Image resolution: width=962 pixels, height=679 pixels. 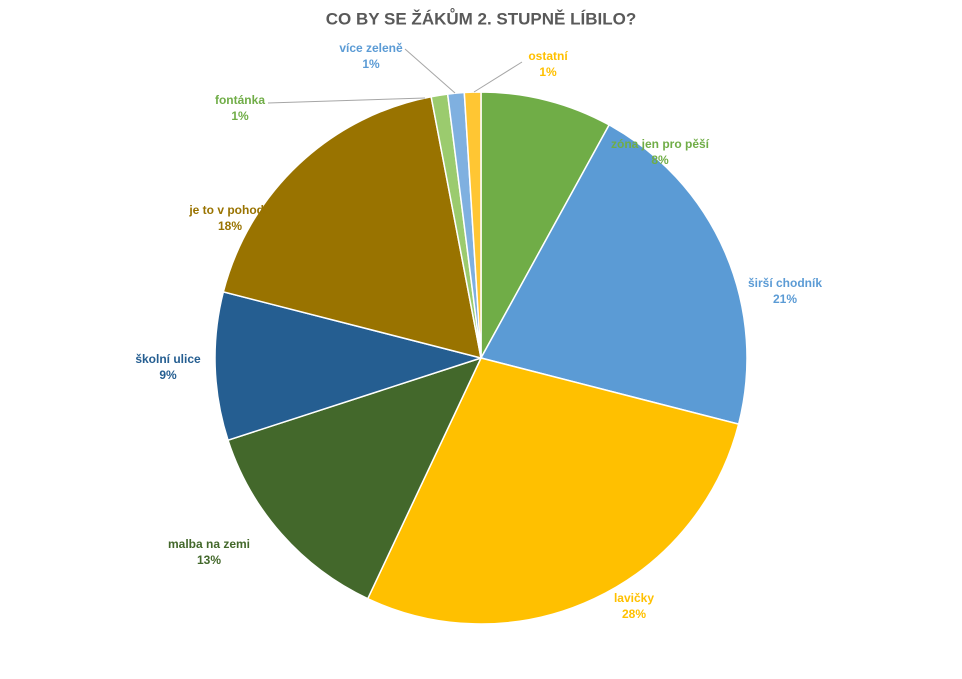 I want to click on chart-title: CO BY SE ŽÁKŮM 2. STUPNĚ LÍBILO?, so click(x=481, y=18).